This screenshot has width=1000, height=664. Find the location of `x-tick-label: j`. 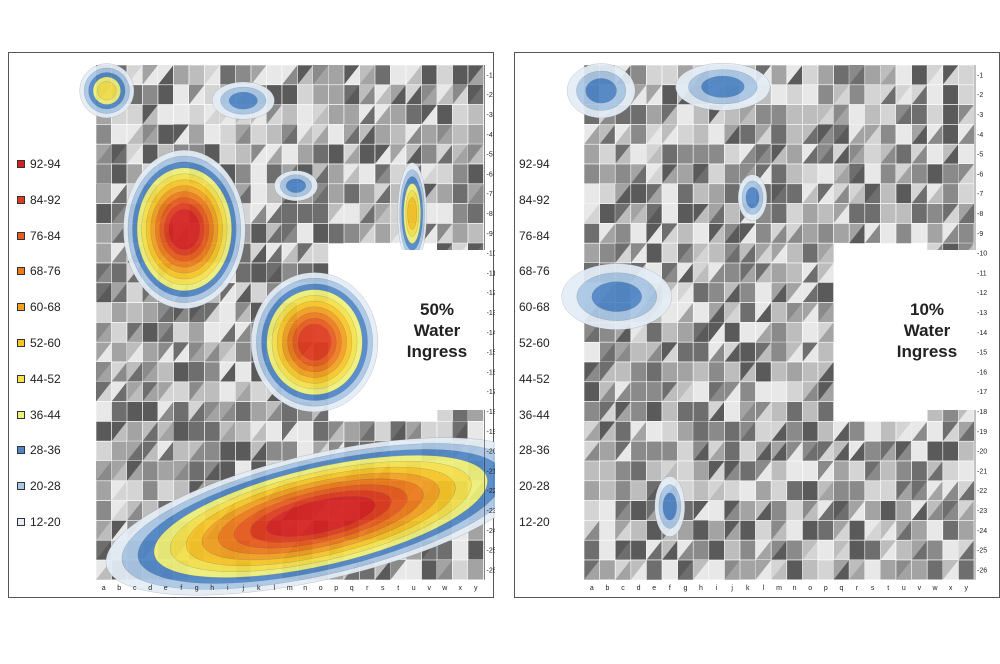

x-tick-label: j is located at coordinates (731, 588).